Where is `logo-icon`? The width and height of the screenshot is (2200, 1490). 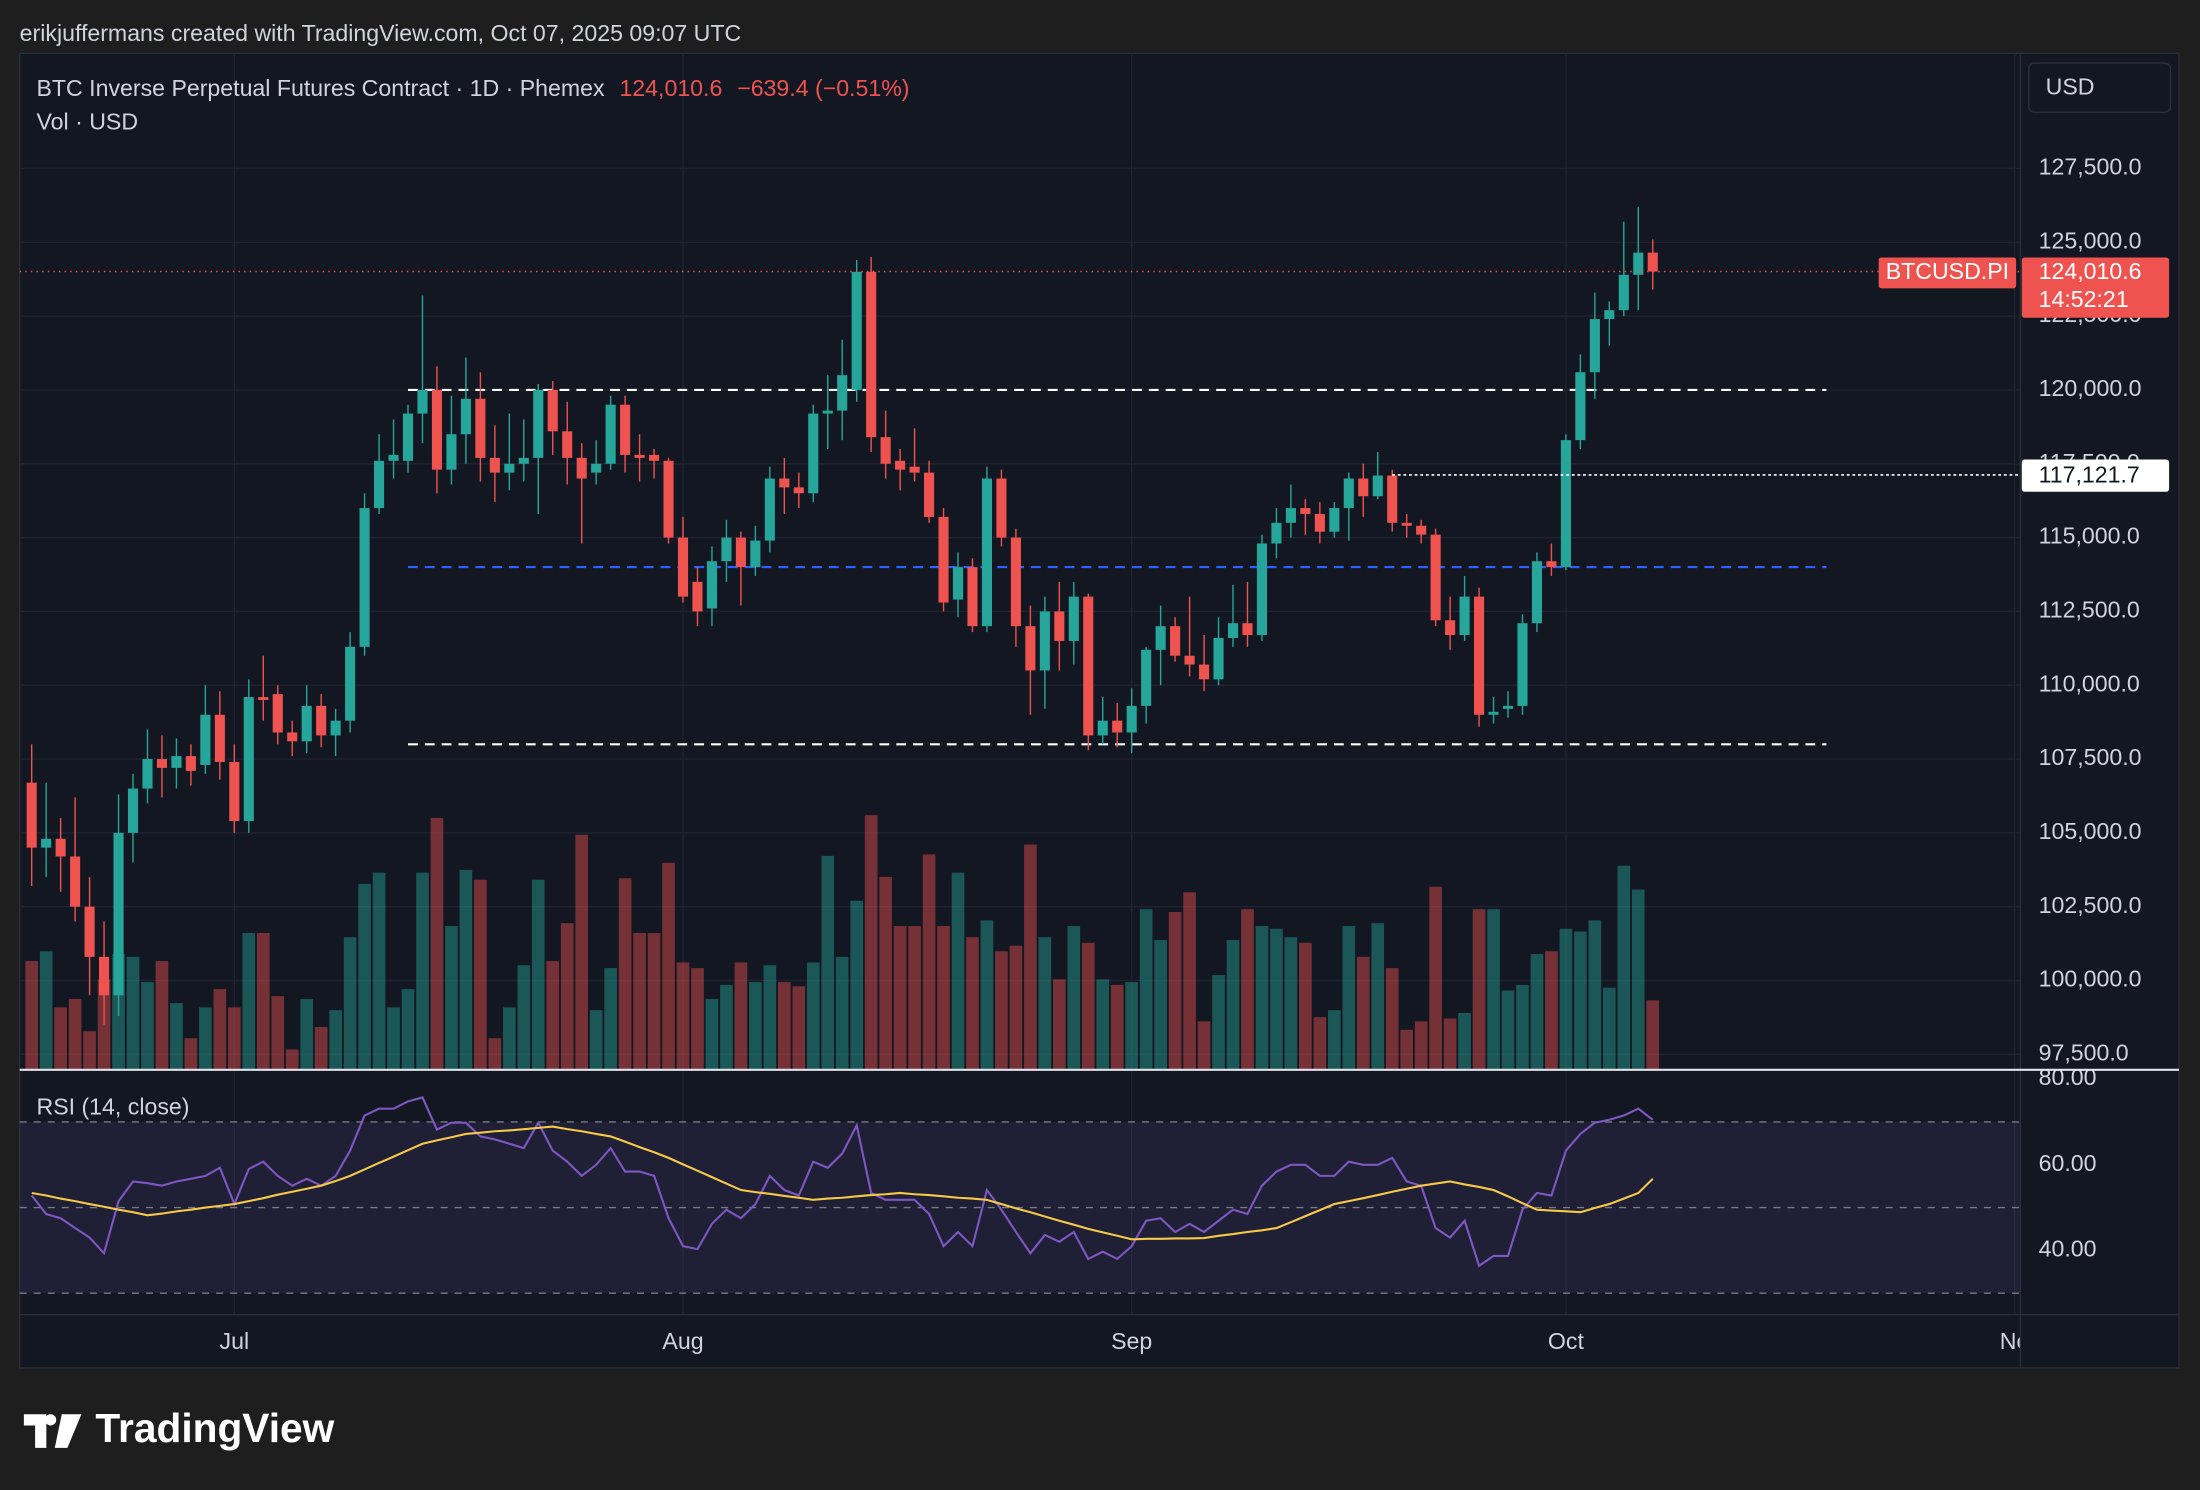
logo-icon is located at coordinates (52, 1431).